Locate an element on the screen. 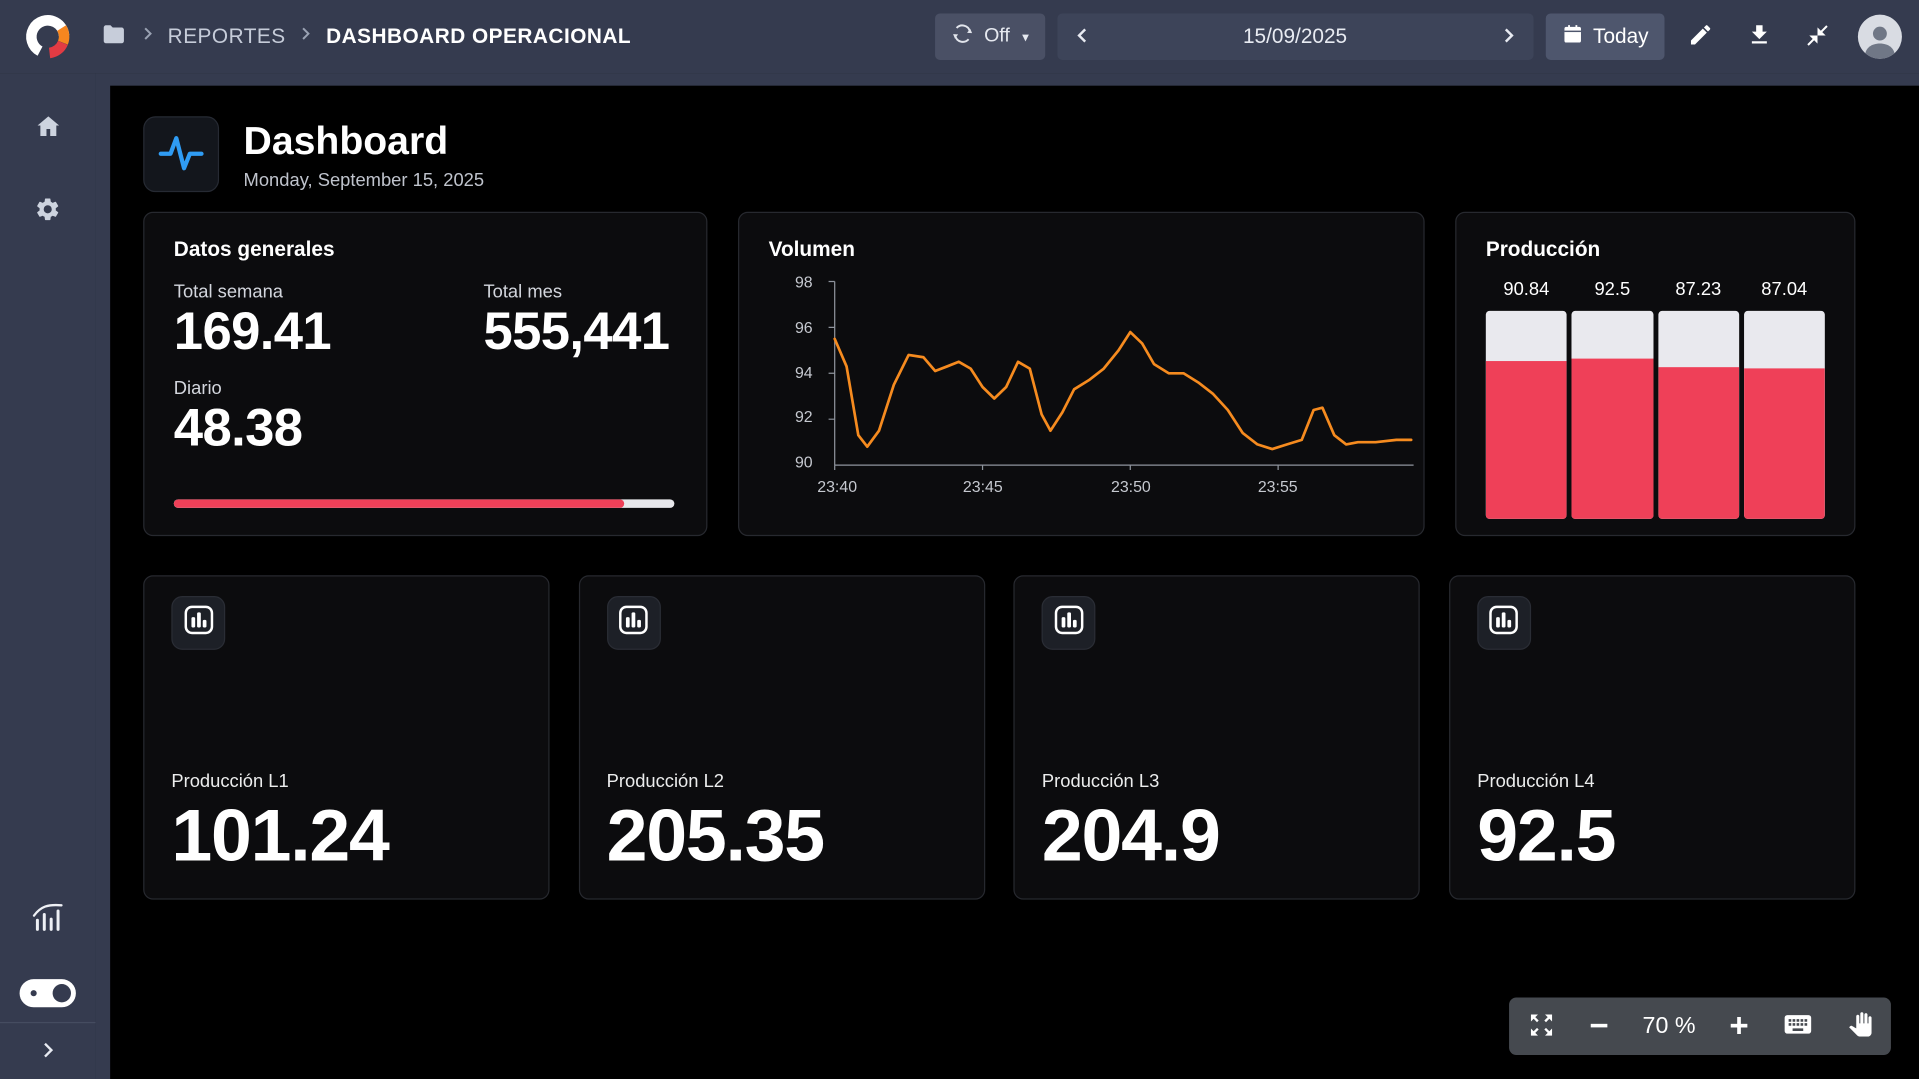  kpi-value: 101.24 is located at coordinates (280, 835).